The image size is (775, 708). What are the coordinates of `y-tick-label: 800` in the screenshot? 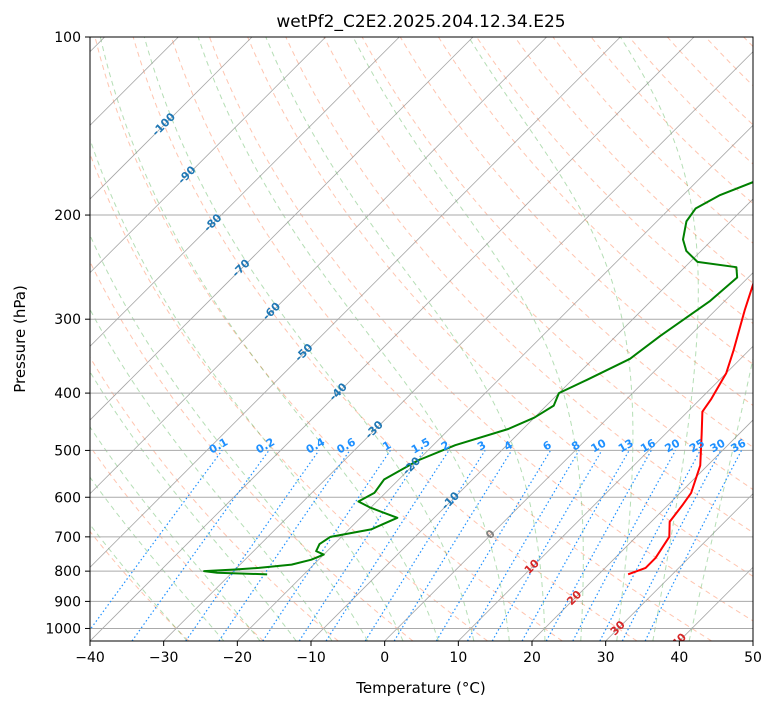 It's located at (67, 572).